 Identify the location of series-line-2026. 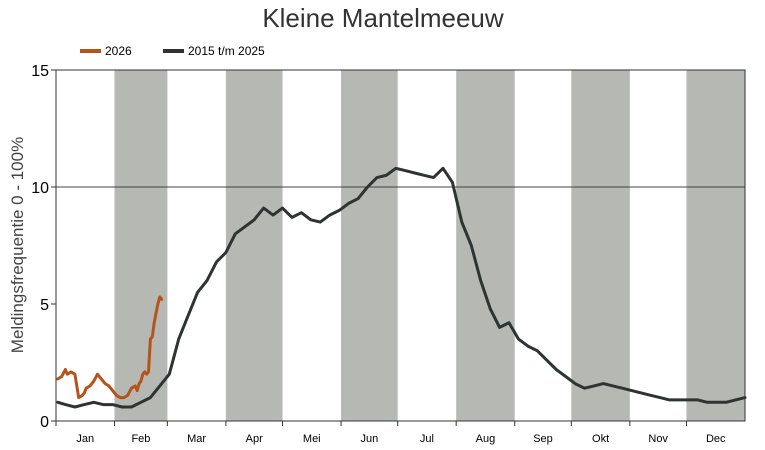
(110, 347).